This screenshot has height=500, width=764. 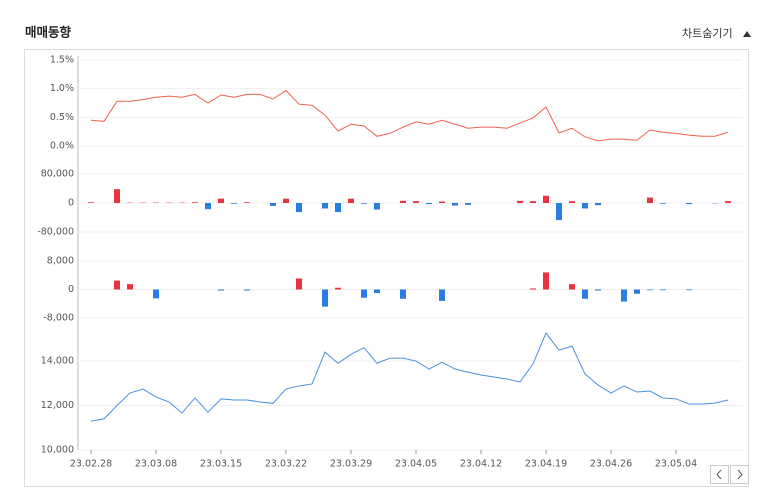 I want to click on y-tick-label: -8,000, so click(x=58, y=317).